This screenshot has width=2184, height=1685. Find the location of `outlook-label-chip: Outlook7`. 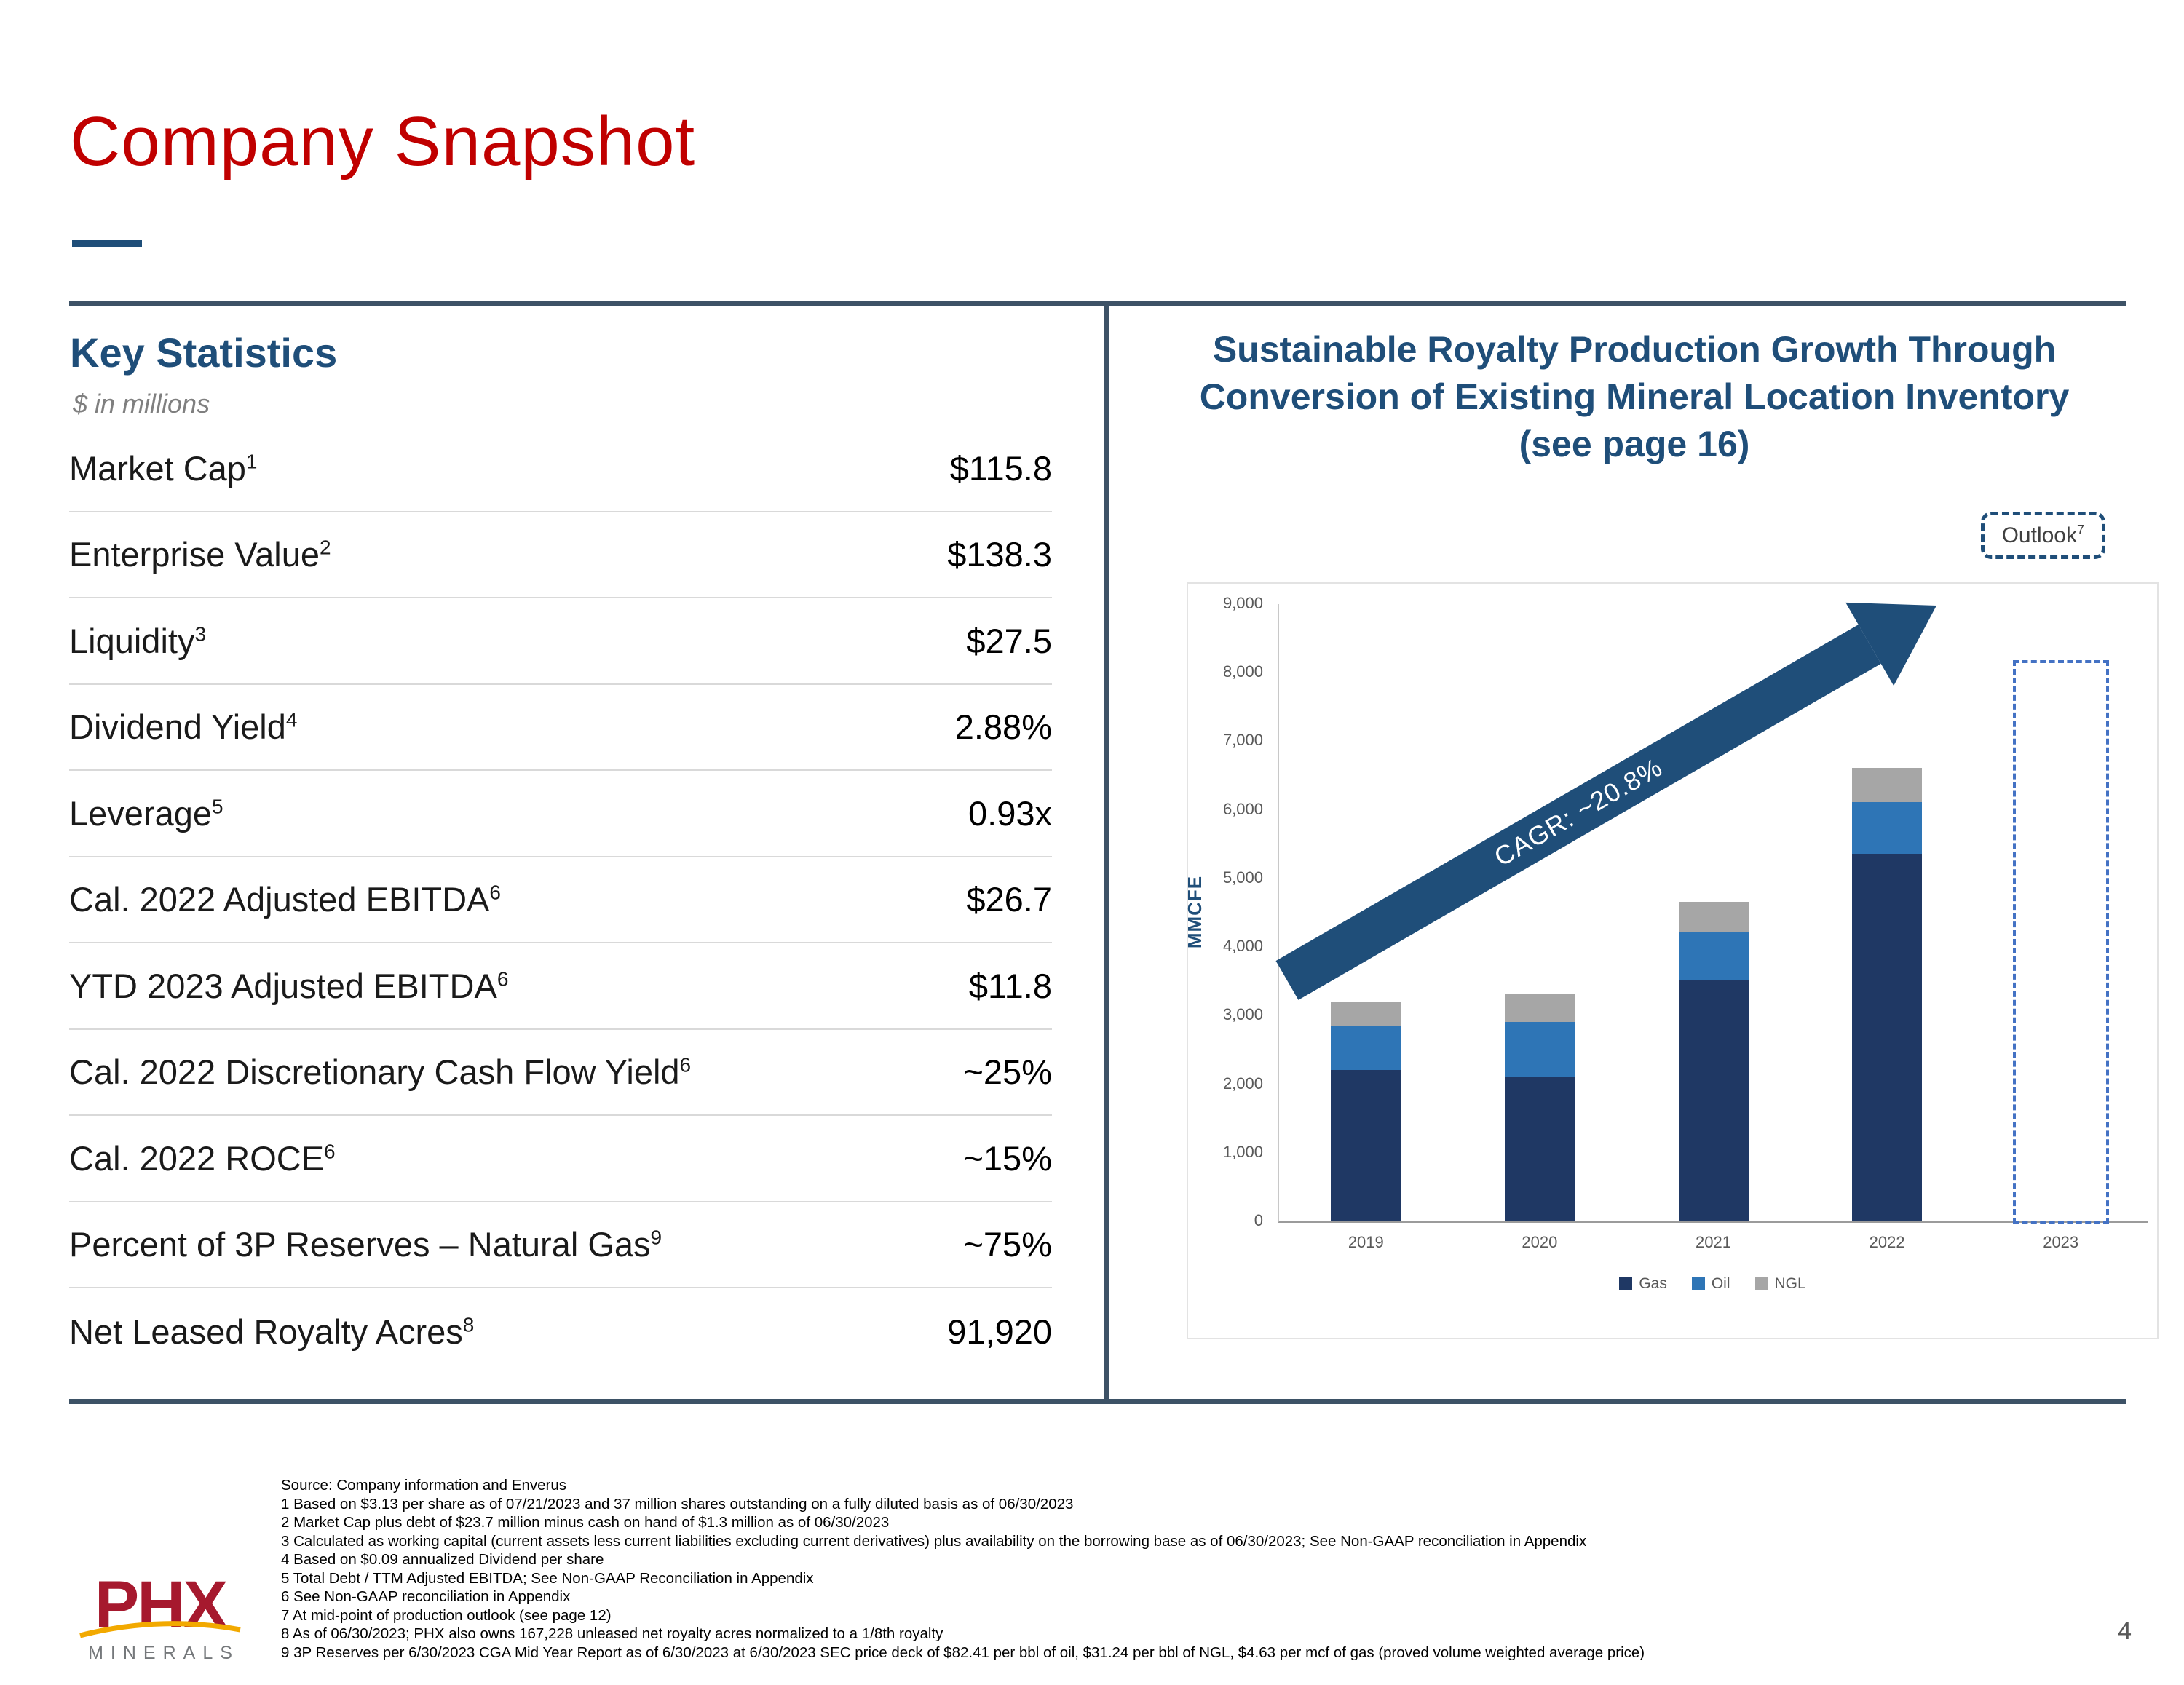

outlook-label-chip: Outlook7 is located at coordinates (2042, 535).